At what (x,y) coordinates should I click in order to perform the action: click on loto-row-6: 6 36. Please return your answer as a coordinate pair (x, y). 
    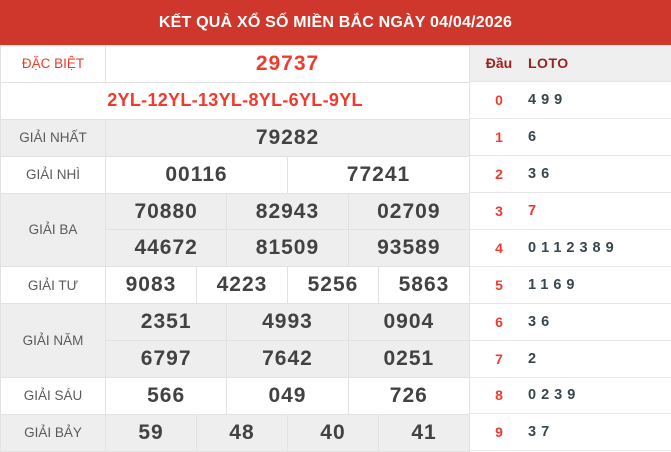
    Looking at the image, I should click on (570, 322).